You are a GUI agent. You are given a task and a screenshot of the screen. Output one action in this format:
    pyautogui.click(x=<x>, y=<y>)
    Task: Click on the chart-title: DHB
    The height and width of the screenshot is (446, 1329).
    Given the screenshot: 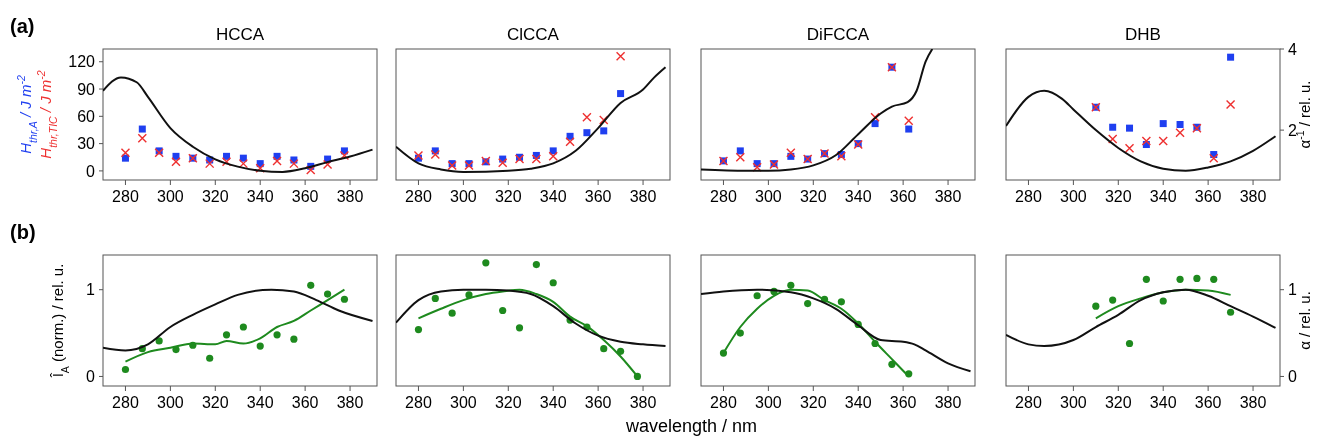 What is the action you would take?
    pyautogui.click(x=1143, y=34)
    